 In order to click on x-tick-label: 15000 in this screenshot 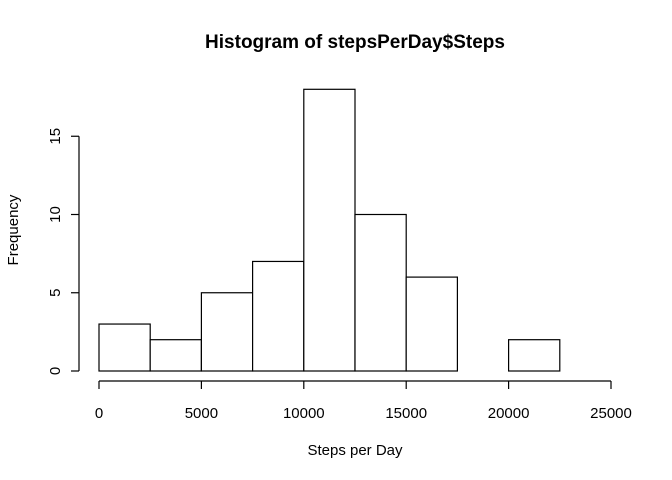, I will do `click(406, 413)`.